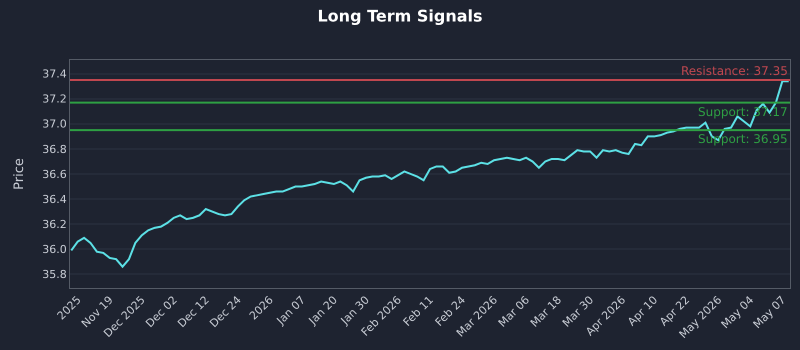  Describe the element at coordinates (54, 74) in the screenshot. I see `y-tick-label: 37.4` at that location.